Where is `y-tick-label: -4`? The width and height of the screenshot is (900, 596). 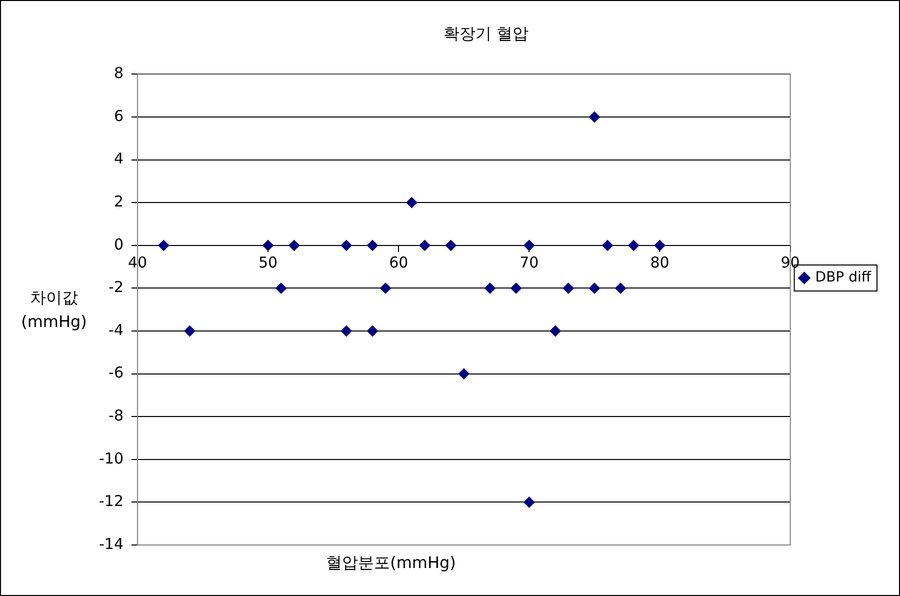
y-tick-label: -4 is located at coordinates (116, 329).